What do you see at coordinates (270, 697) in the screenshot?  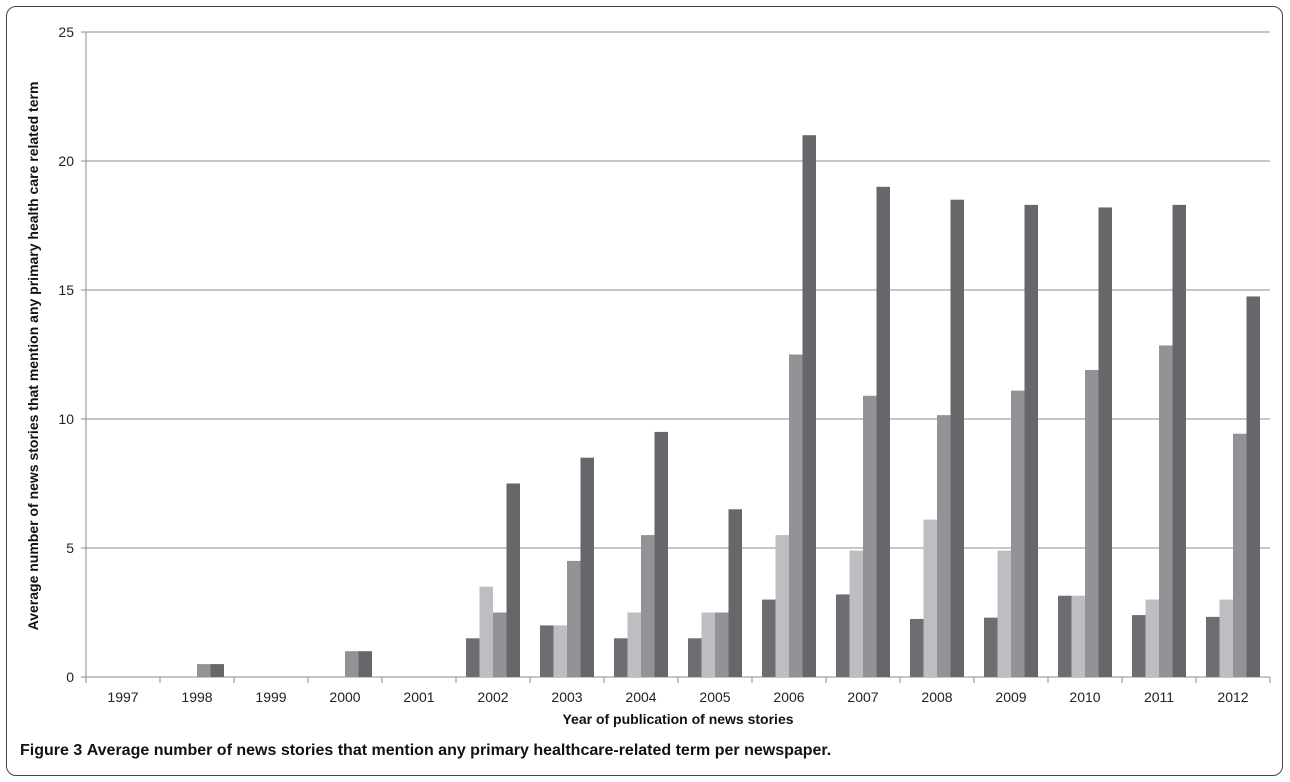 I see `x-tick-label: 1999` at bounding box center [270, 697].